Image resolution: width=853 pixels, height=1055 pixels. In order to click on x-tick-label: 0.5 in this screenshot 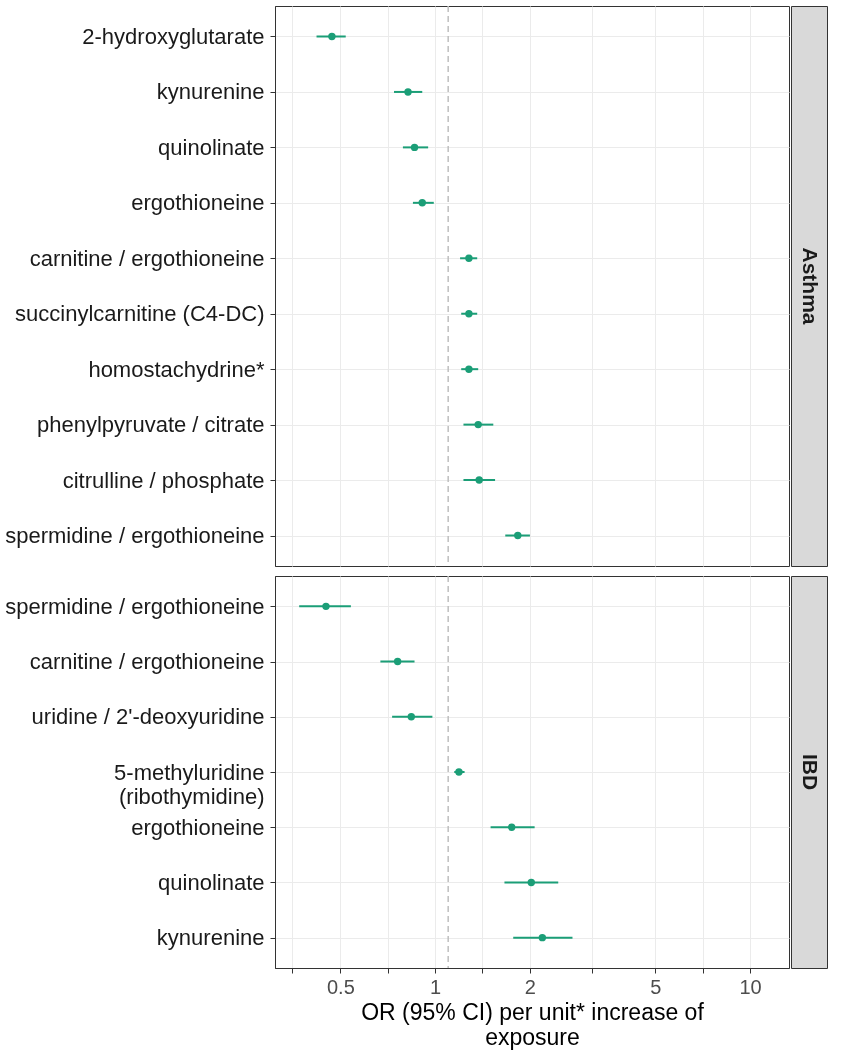, I will do `click(340, 986)`.